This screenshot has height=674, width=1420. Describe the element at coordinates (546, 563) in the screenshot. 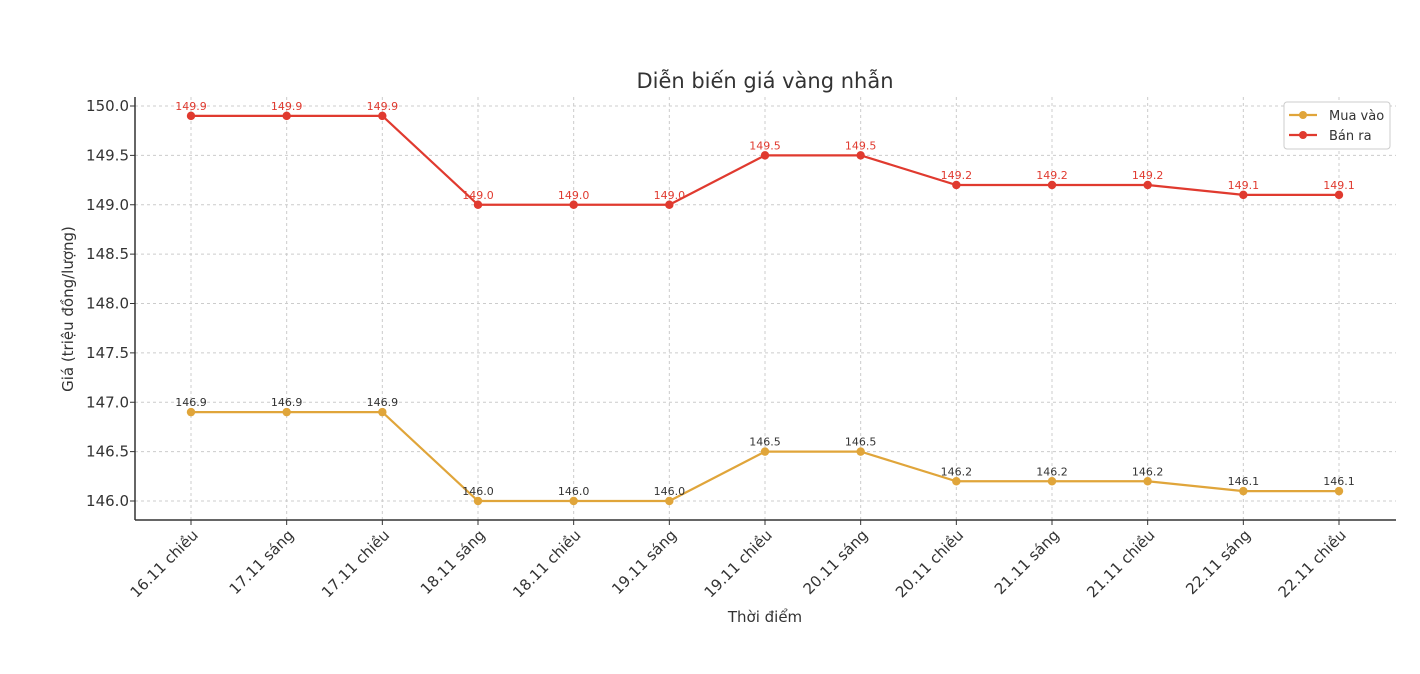

I see `x-tick-label: 18.11 chiều` at that location.